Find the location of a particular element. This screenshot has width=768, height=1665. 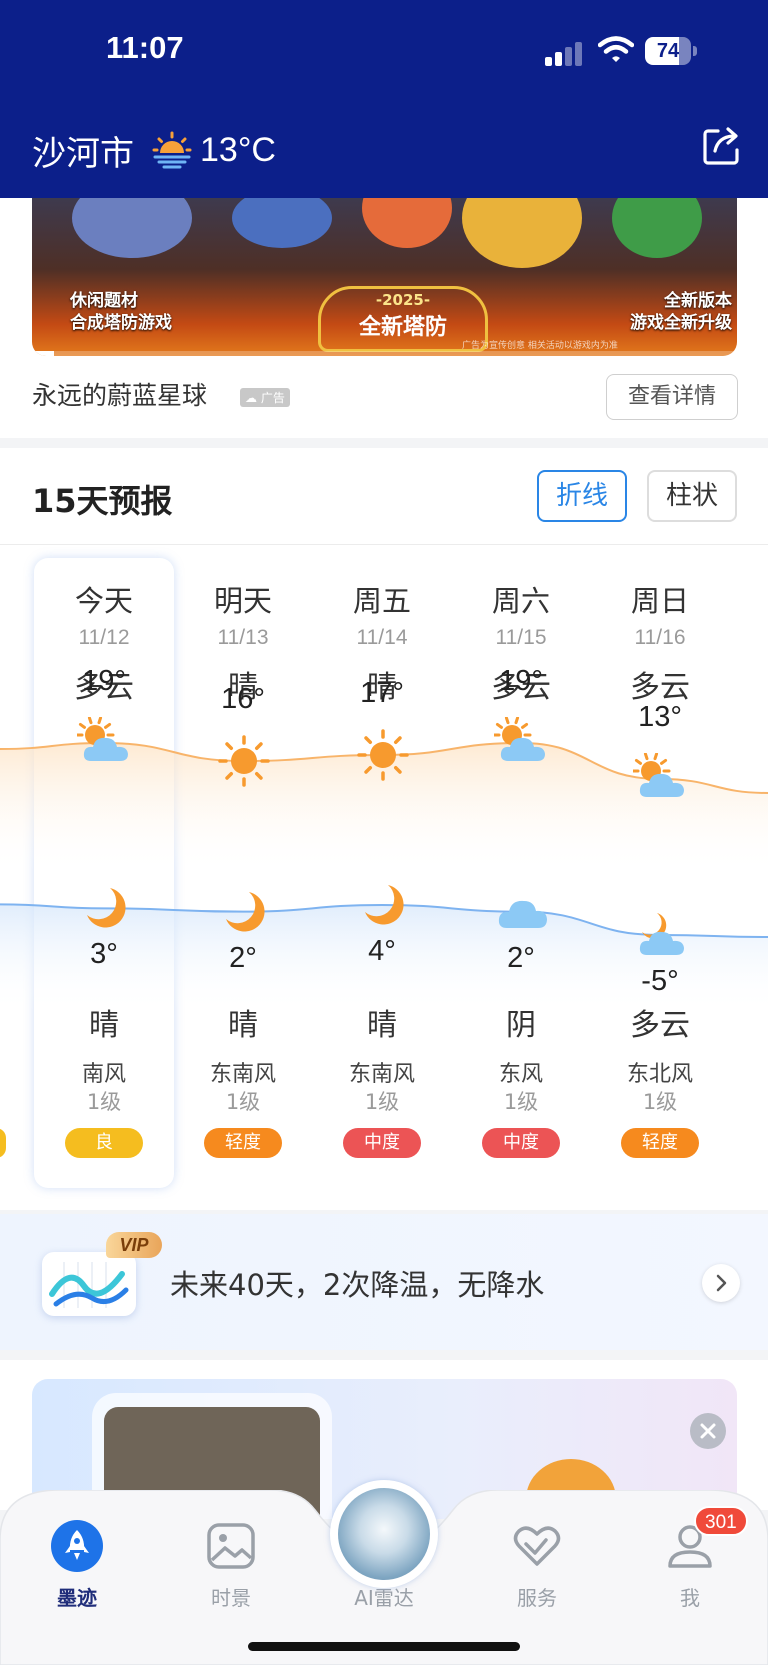

tab-moji: 墨迹 is located at coordinates (77, 1565).